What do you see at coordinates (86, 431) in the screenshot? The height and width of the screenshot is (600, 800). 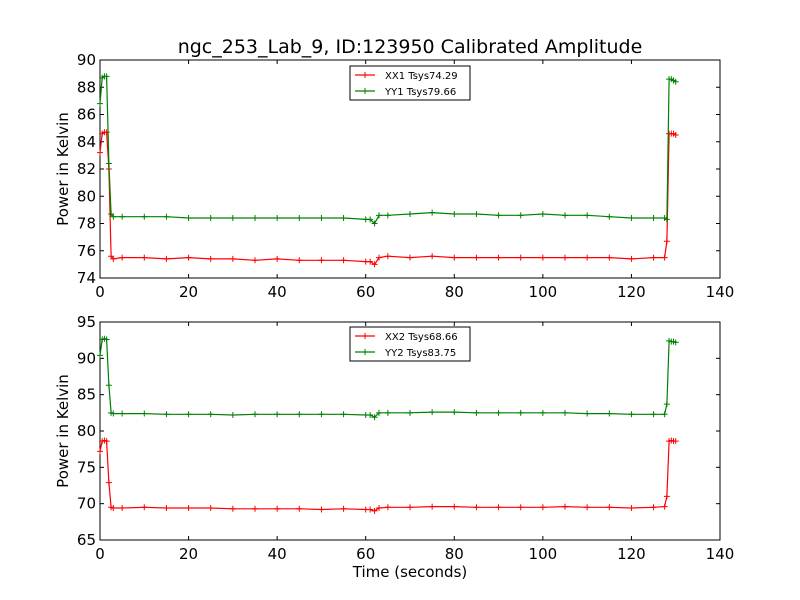 I see `y-tick-label: 80` at bounding box center [86, 431].